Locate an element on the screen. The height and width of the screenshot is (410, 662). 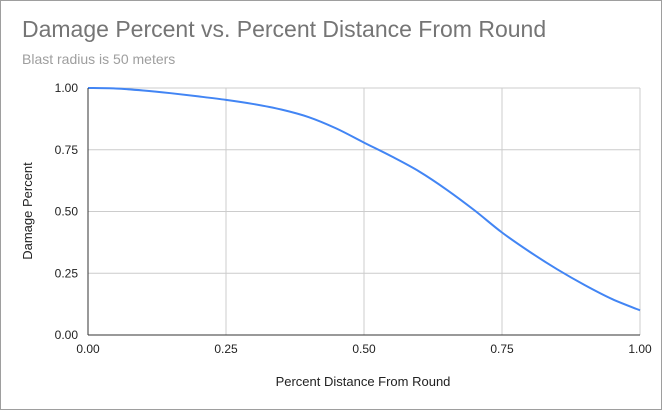
y-tick-label: 0.75 is located at coordinates (67, 150).